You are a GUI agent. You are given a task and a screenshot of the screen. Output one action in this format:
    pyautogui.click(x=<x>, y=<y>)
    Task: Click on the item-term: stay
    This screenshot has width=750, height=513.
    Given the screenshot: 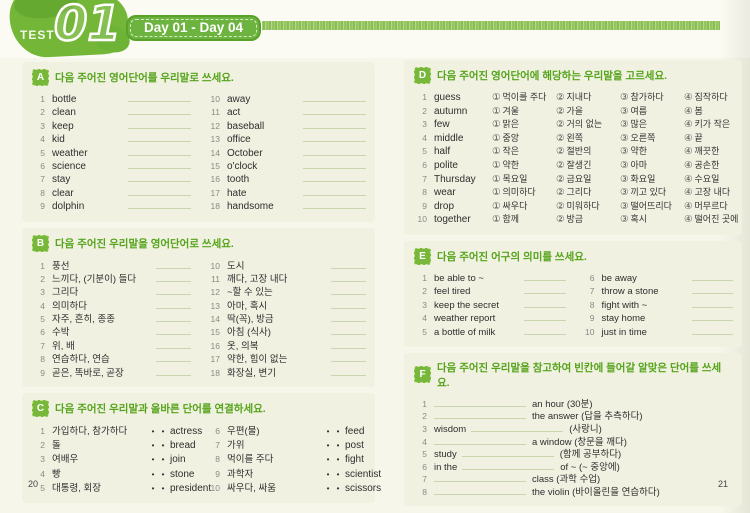 What is the action you would take?
    pyautogui.click(x=61, y=180)
    